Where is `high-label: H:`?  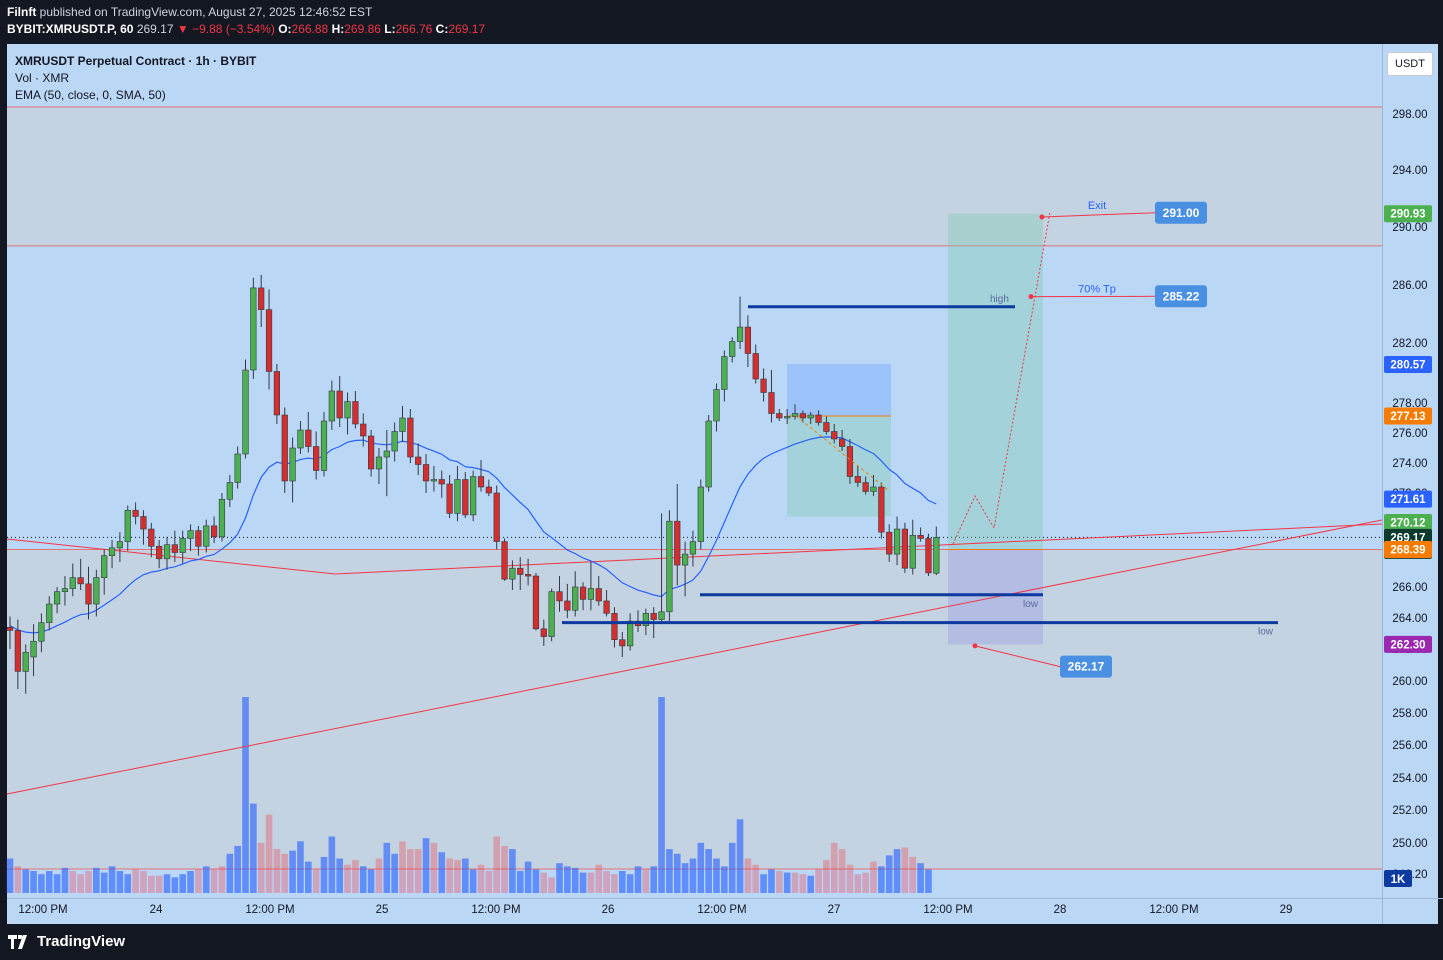
high-label: H: is located at coordinates (338, 29).